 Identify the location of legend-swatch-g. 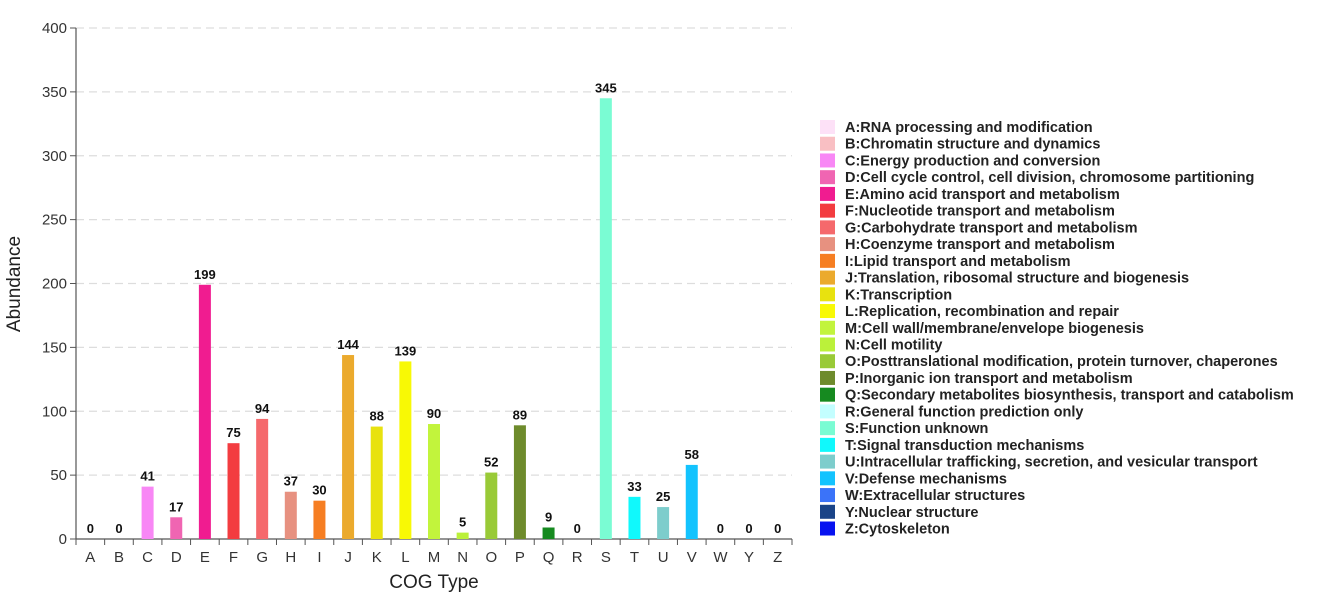
(827, 227).